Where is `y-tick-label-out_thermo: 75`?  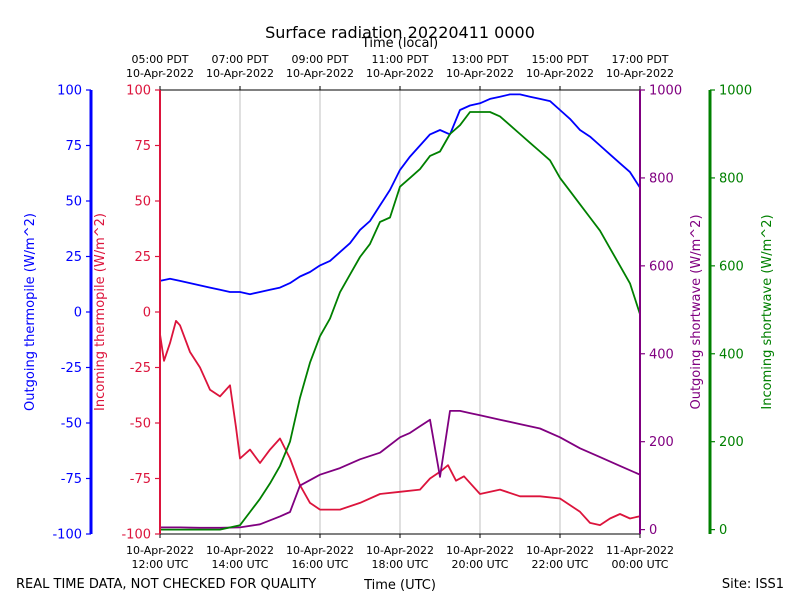 y-tick-label-out_thermo: 75 is located at coordinates (73, 146).